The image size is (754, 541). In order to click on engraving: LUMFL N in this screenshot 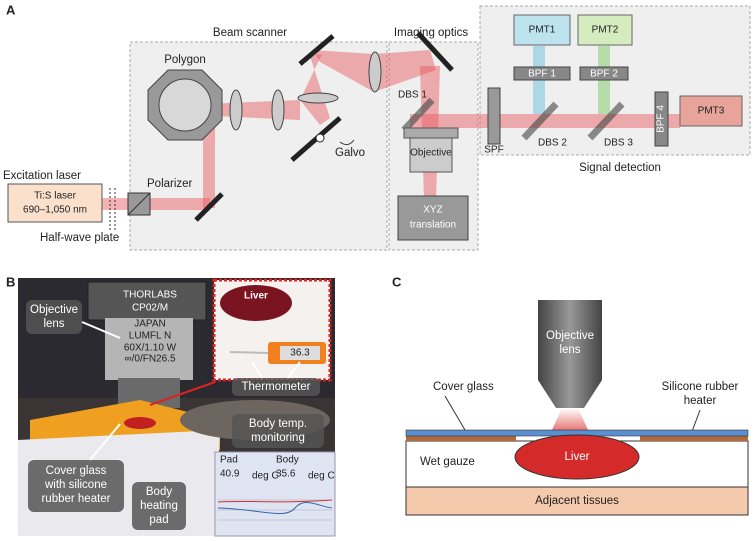, I will do `click(150, 336)`.